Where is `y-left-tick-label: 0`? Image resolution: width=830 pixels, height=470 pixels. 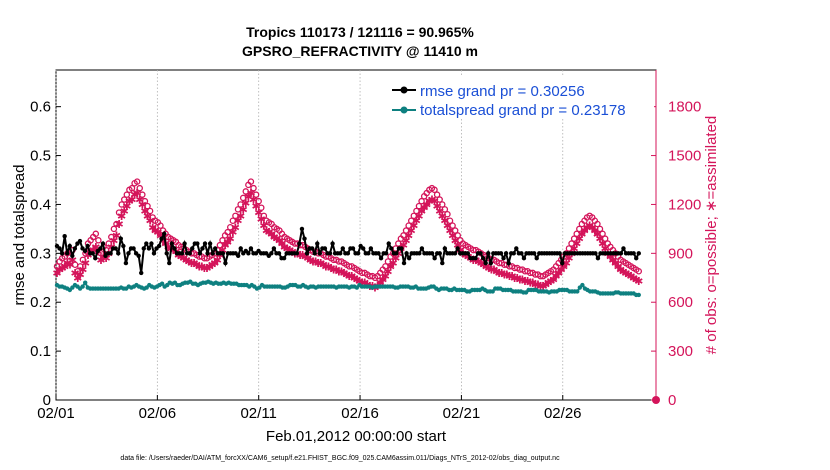
y-left-tick-label: 0 is located at coordinates (47, 400).